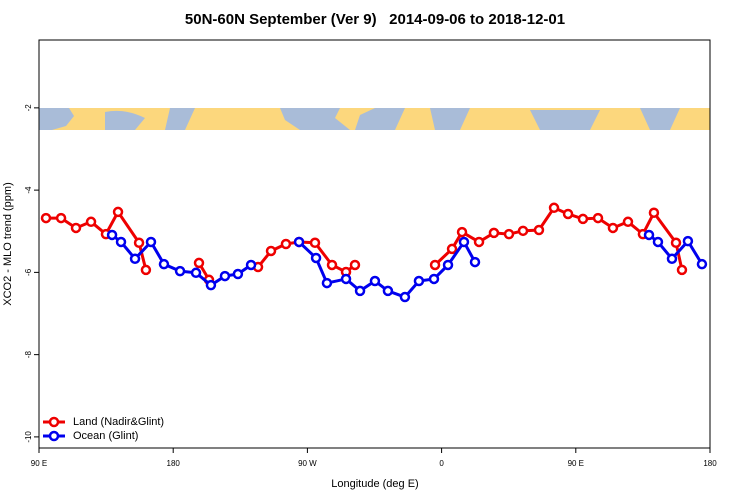 The image size is (750, 500). Describe the element at coordinates (374, 119) in the screenshot. I see `map-band` at that location.